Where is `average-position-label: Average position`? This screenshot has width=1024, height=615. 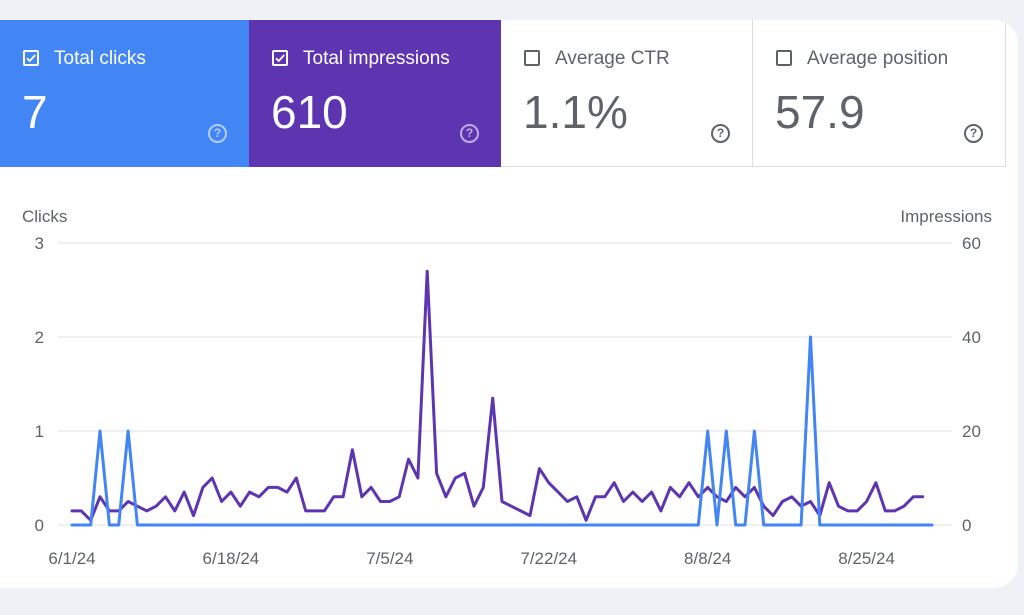 average-position-label: Average position is located at coordinates (878, 58).